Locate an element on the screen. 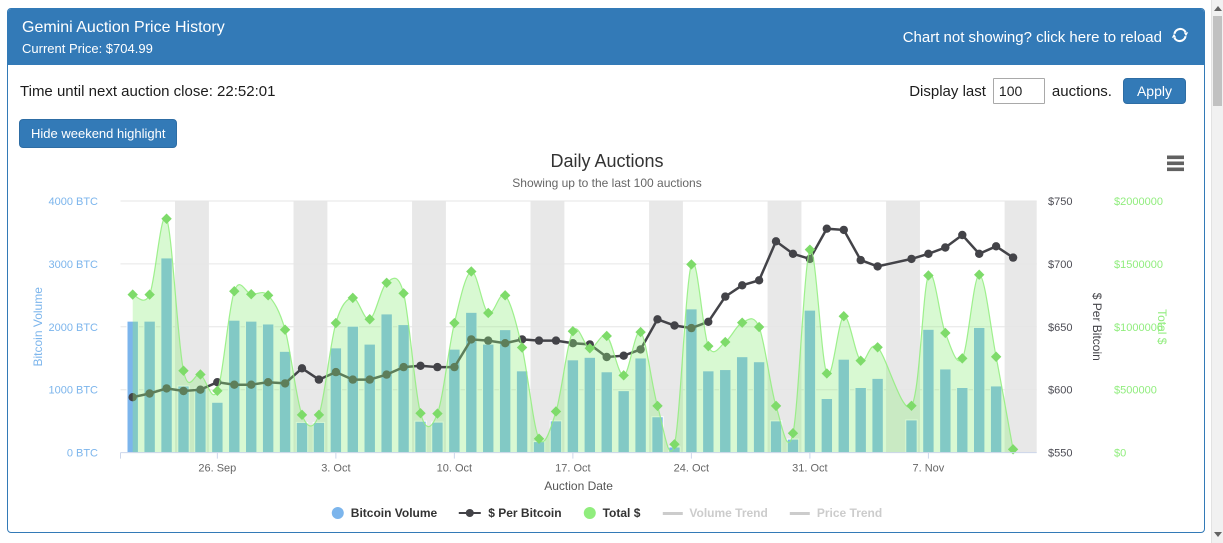 The height and width of the screenshot is (543, 1223). legend-label-per-bitcoin: $ Per Bitcoin is located at coordinates (525, 513).